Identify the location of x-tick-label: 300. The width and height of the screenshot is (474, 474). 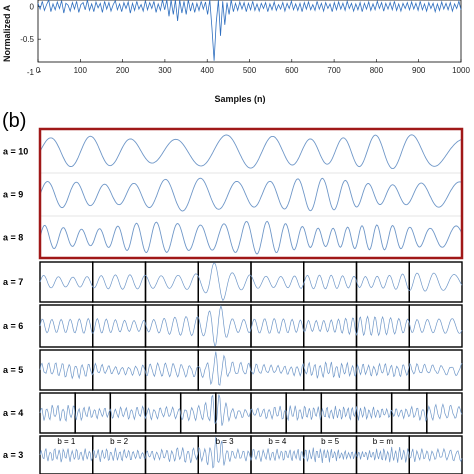
(165, 70).